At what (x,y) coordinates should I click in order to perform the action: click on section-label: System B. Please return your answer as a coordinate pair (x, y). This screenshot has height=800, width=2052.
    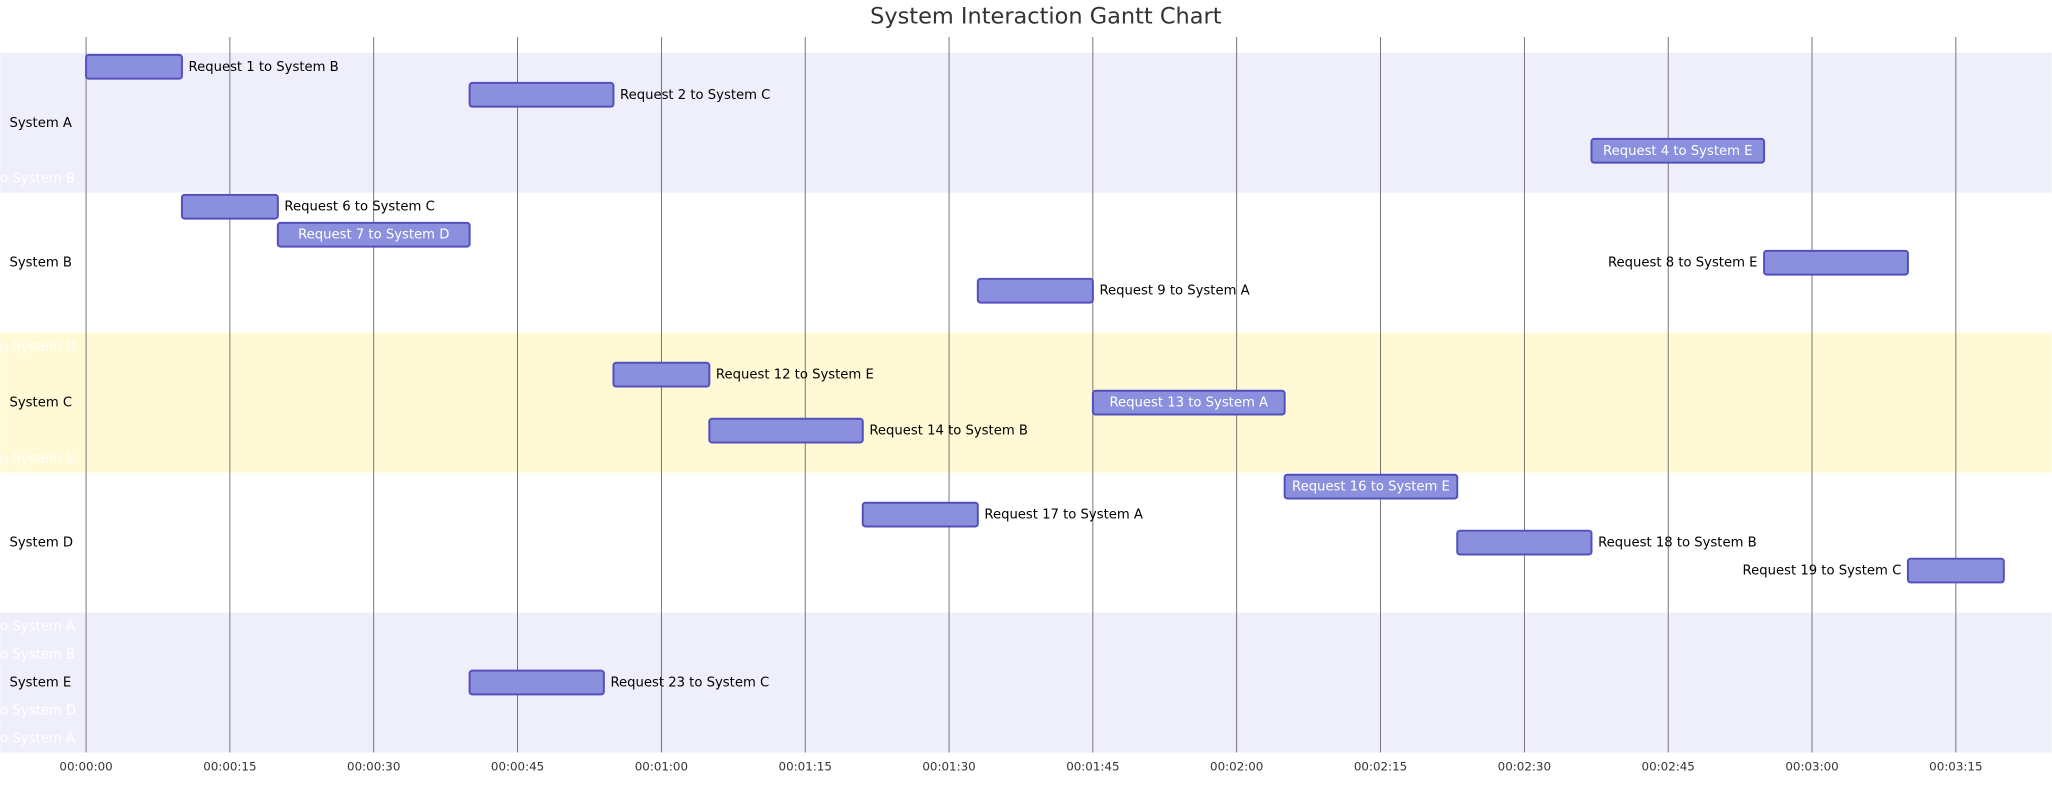
    Looking at the image, I should click on (40, 263).